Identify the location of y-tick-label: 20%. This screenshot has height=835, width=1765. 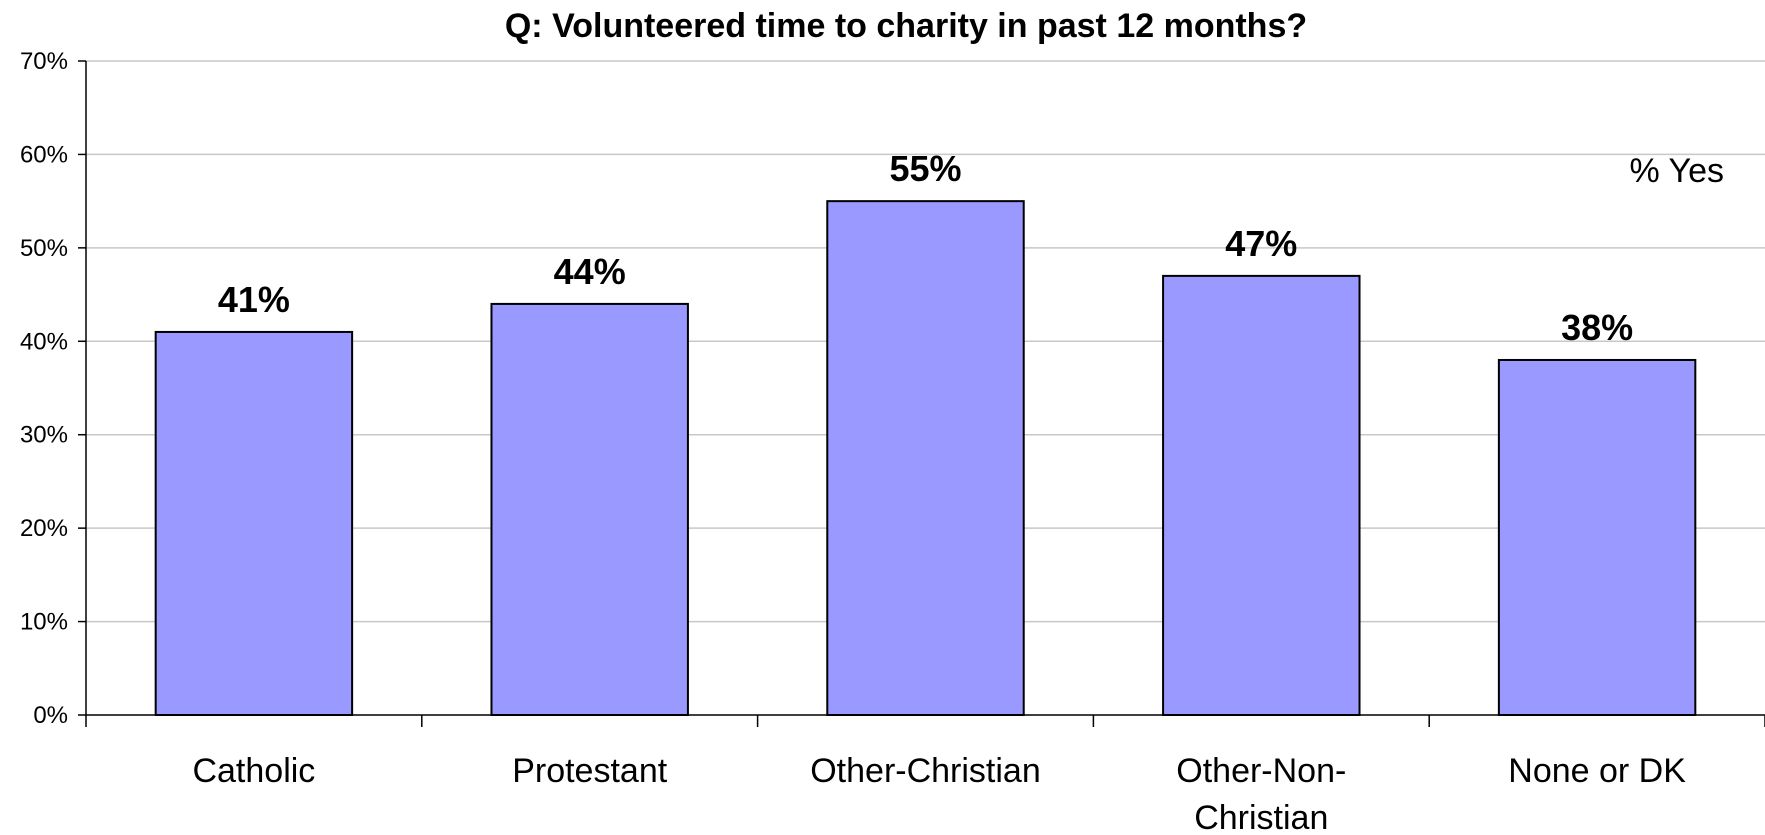
(44, 528).